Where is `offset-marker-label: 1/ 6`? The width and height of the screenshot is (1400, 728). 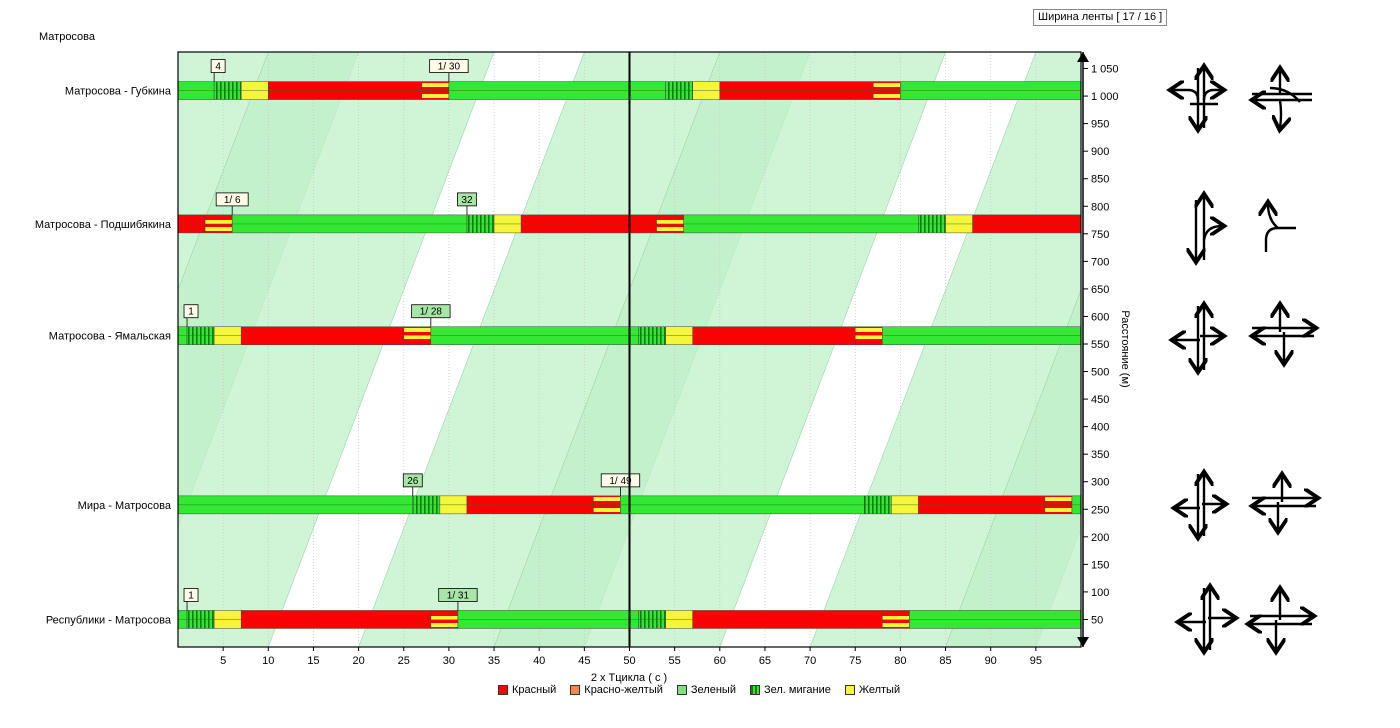
offset-marker-label: 1/ 6 is located at coordinates (232, 200).